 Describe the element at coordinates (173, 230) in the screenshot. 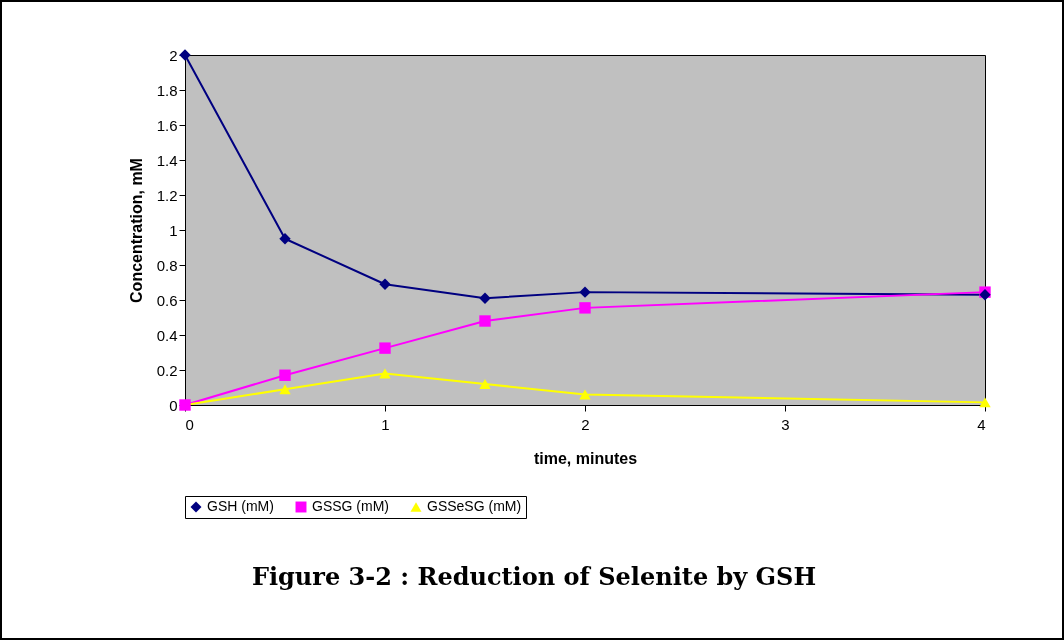

I see `y-tick-label: 1` at that location.